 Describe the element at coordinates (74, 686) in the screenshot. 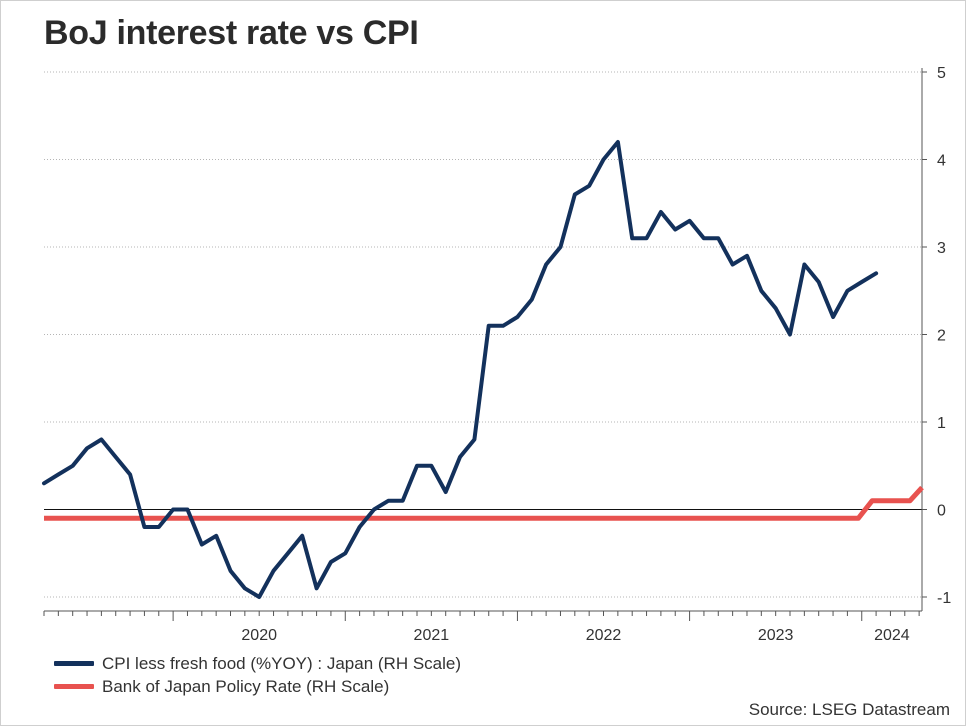

I see `legend-swatch-policy-rate` at that location.